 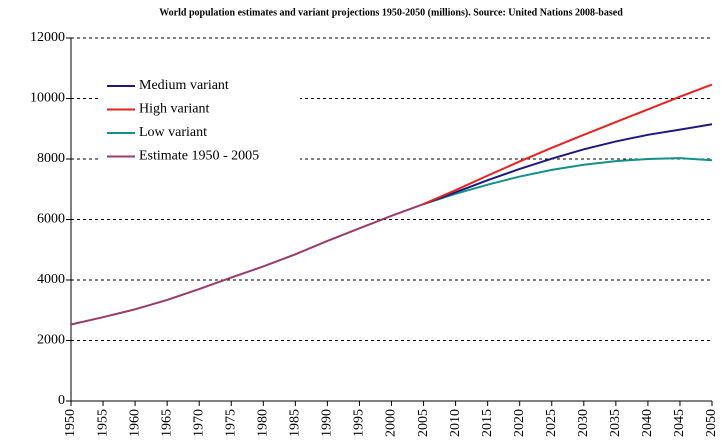 I want to click on x-tick-label: 1995, so click(x=359, y=423).